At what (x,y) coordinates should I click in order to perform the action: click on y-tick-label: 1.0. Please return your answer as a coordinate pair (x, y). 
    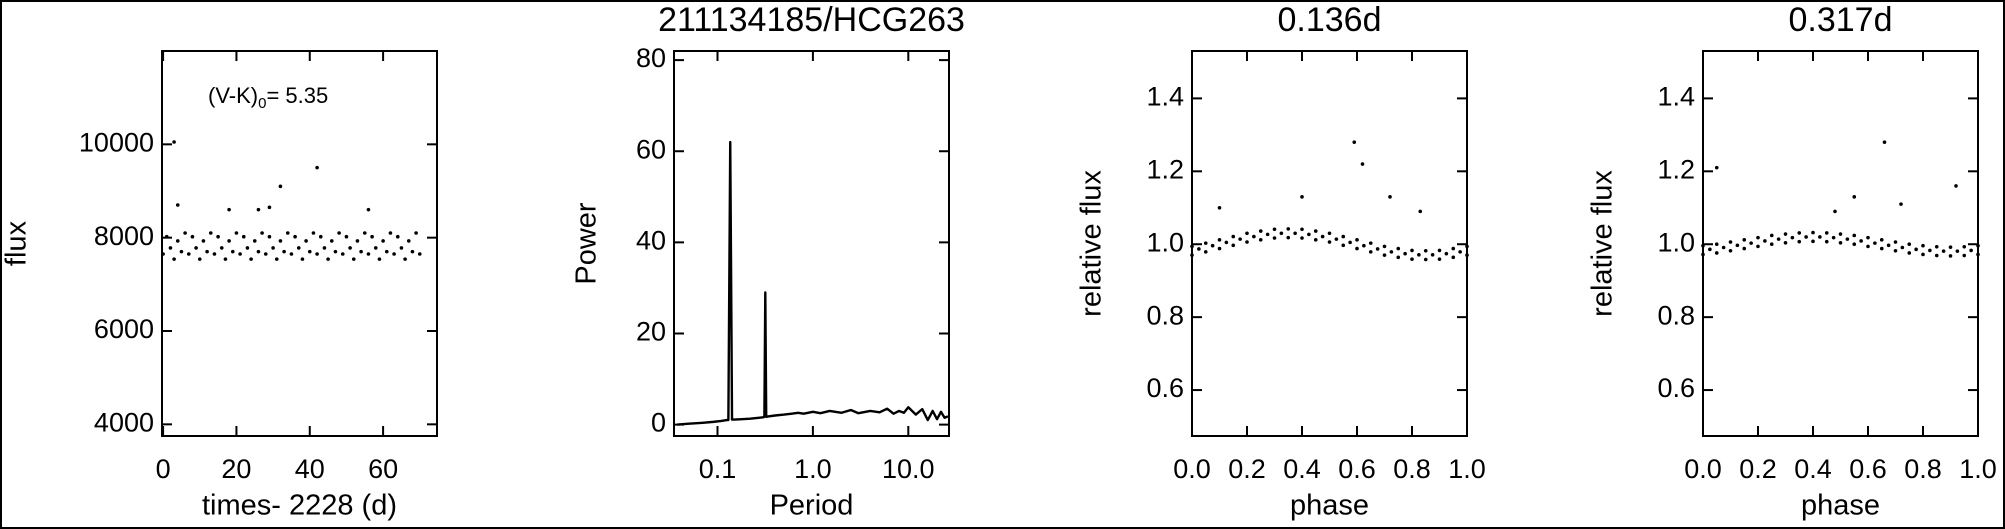
    Looking at the image, I should click on (1165, 242).